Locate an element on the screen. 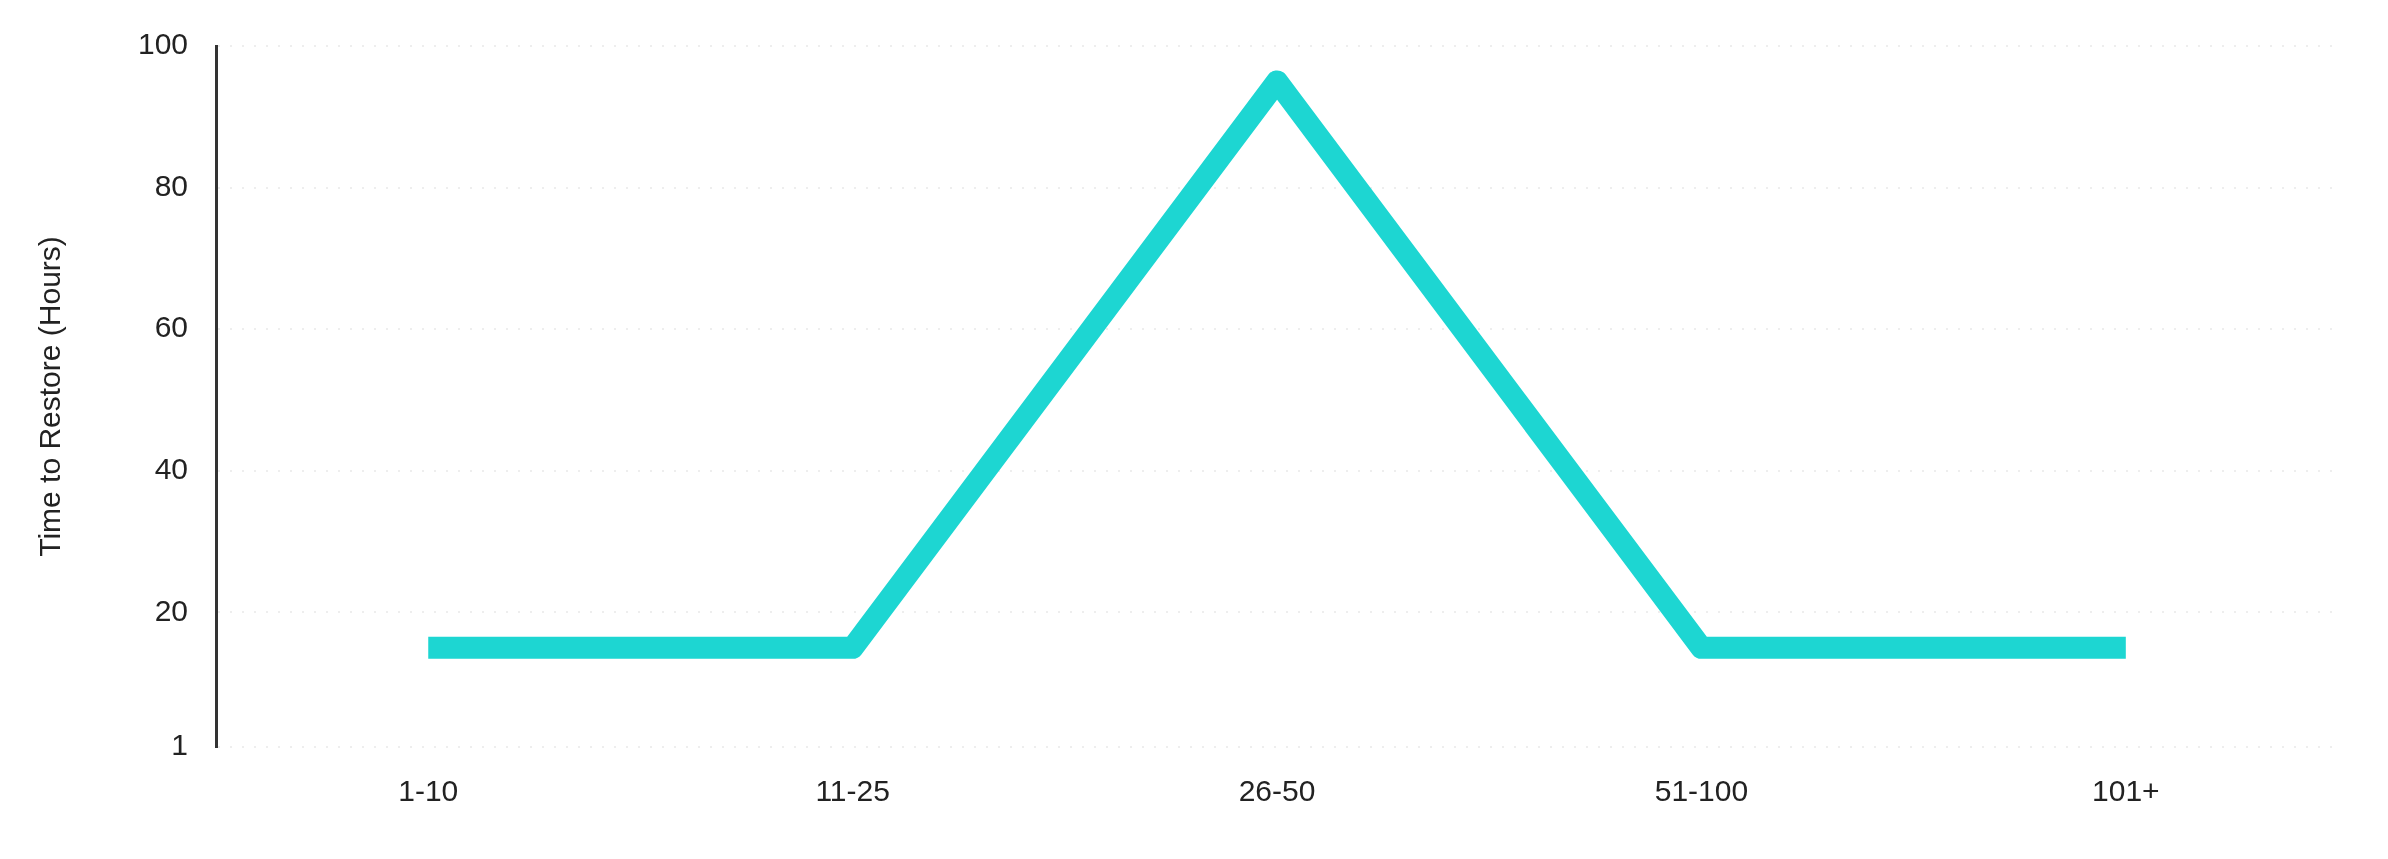  y-tick-label: 100 is located at coordinates (163, 44).